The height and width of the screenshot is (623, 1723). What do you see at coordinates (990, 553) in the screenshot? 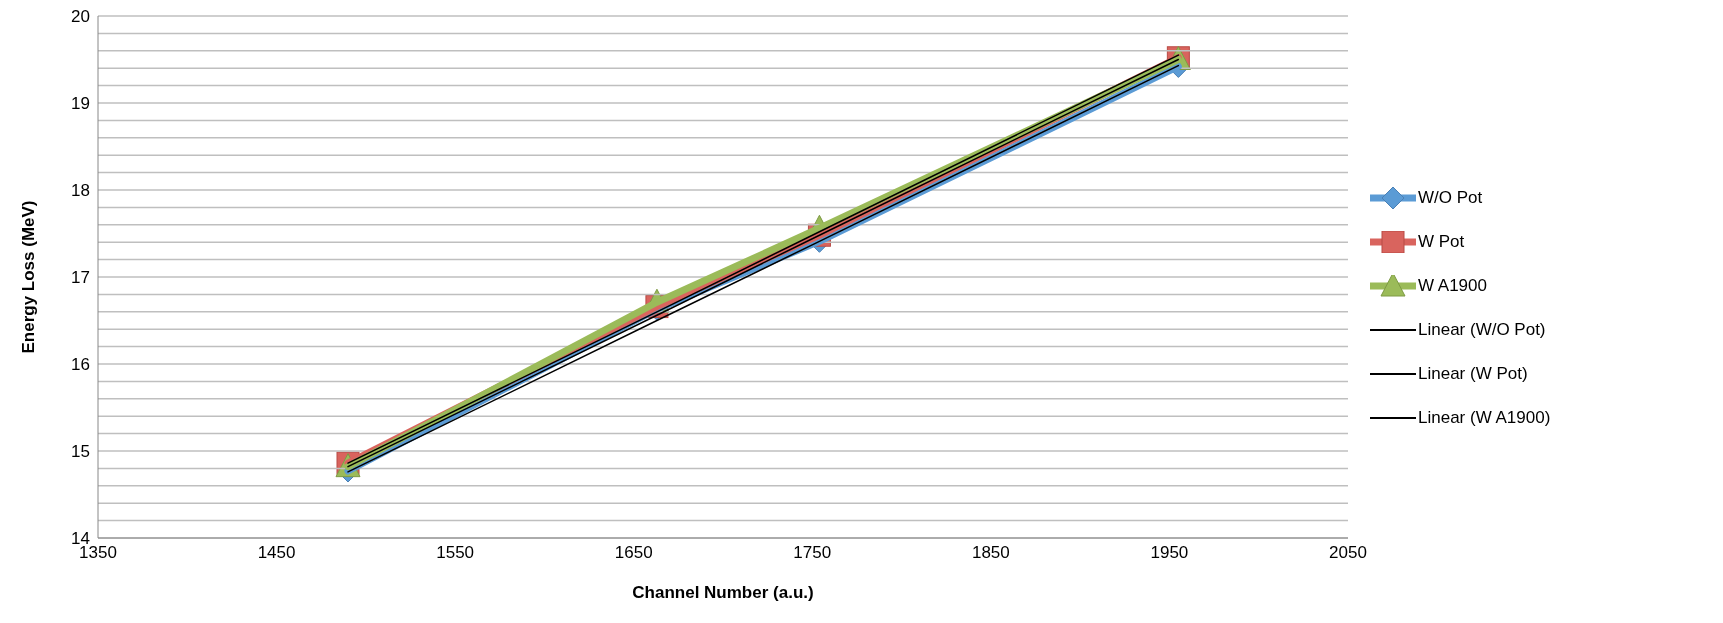
I see `x-tick-label: 1850` at bounding box center [990, 553].